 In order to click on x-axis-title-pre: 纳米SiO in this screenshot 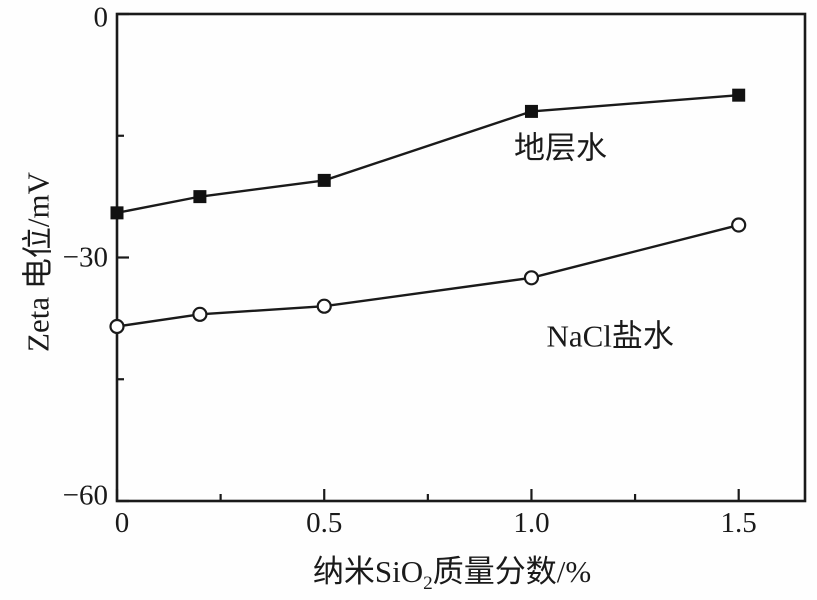, I will do `click(368, 571)`.